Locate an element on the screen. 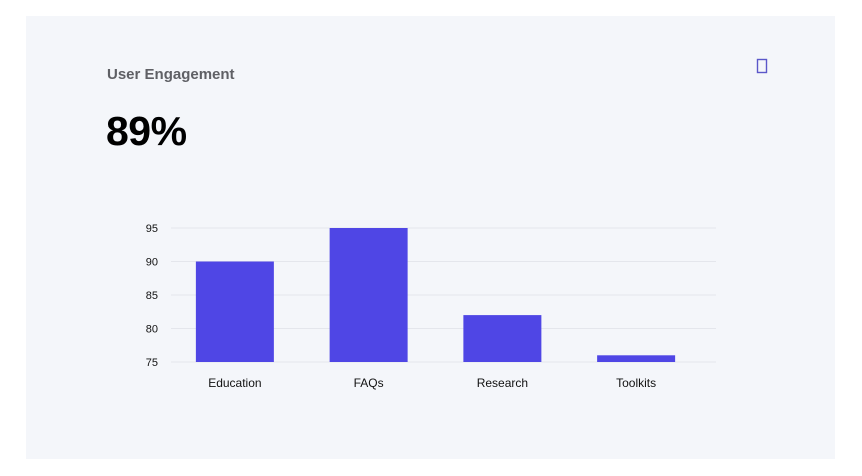 This screenshot has width=862, height=476. x-tick-label: FAQs is located at coordinates (369, 383).